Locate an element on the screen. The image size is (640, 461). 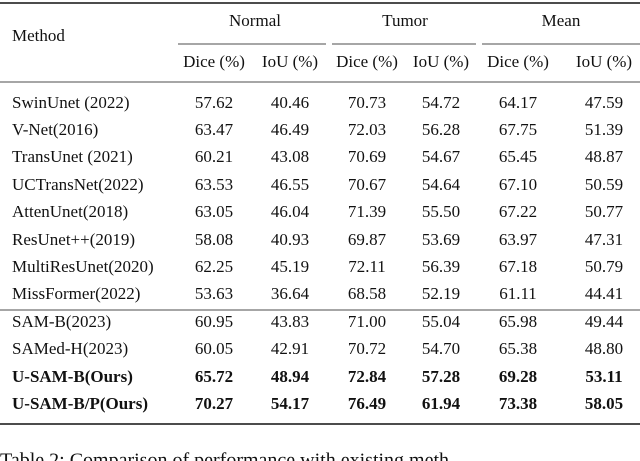
value-cell: 72.84 is located at coordinates (367, 376).